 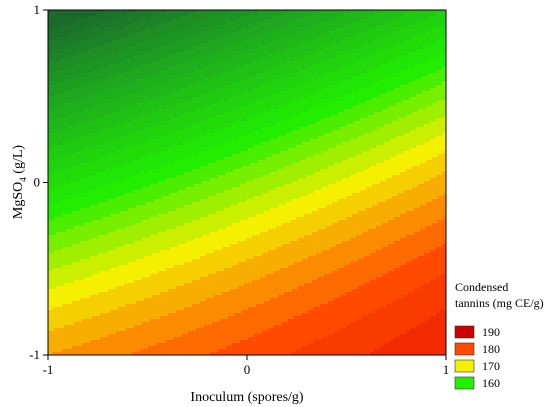 I want to click on y-axis-label-unit: (g/L), so click(x=18, y=161).